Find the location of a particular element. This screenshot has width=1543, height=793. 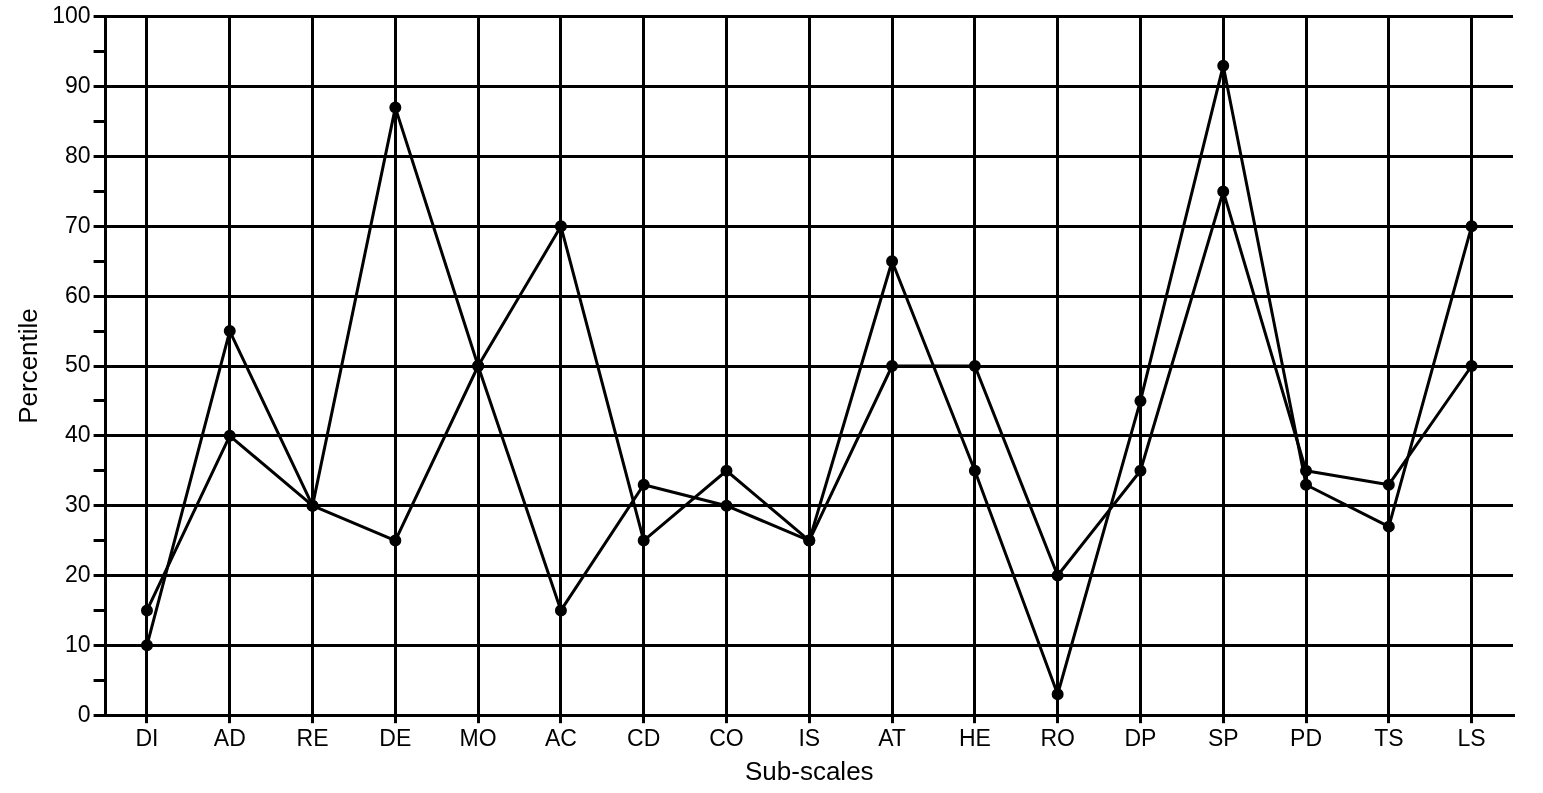

x-tick-label: DI is located at coordinates (147, 738).